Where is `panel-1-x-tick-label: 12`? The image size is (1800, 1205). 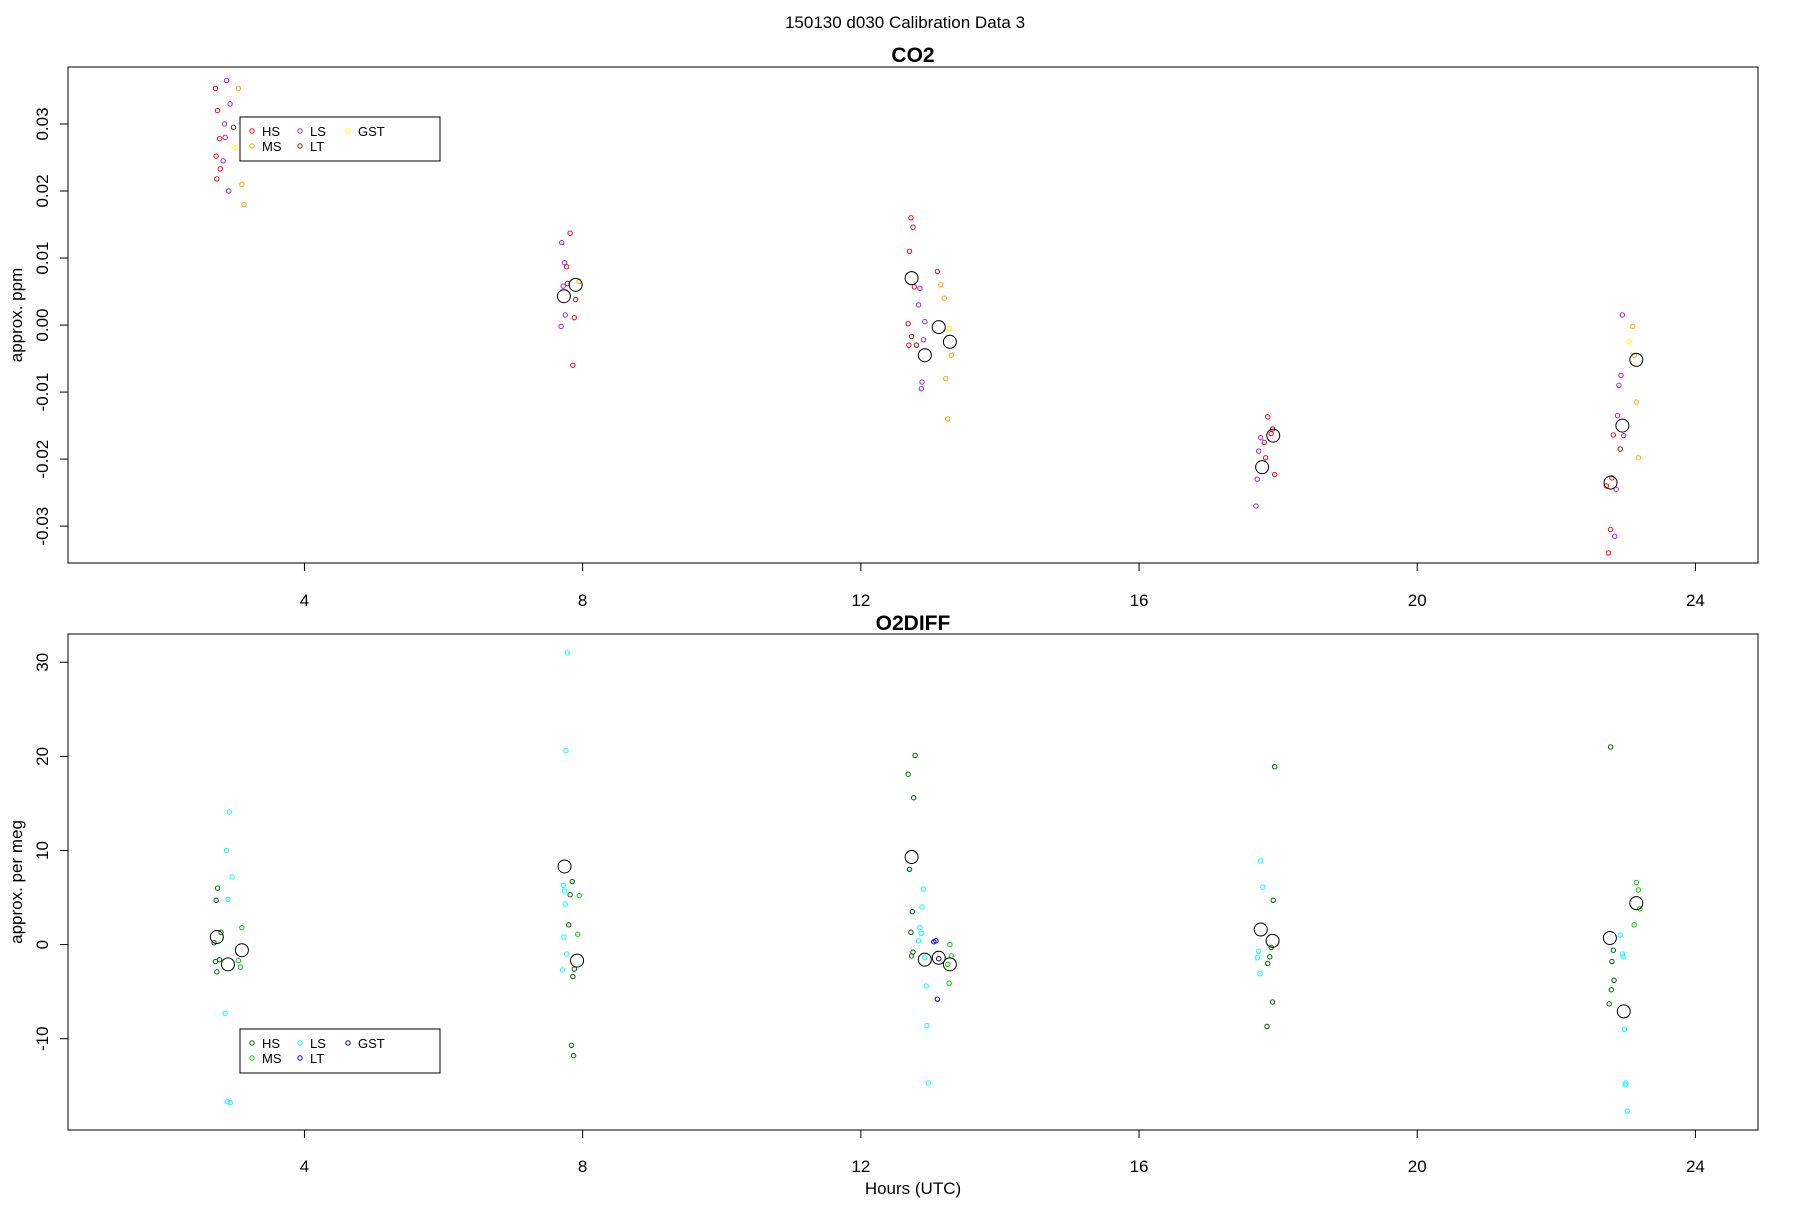
panel-1-x-tick-label: 12 is located at coordinates (860, 600).